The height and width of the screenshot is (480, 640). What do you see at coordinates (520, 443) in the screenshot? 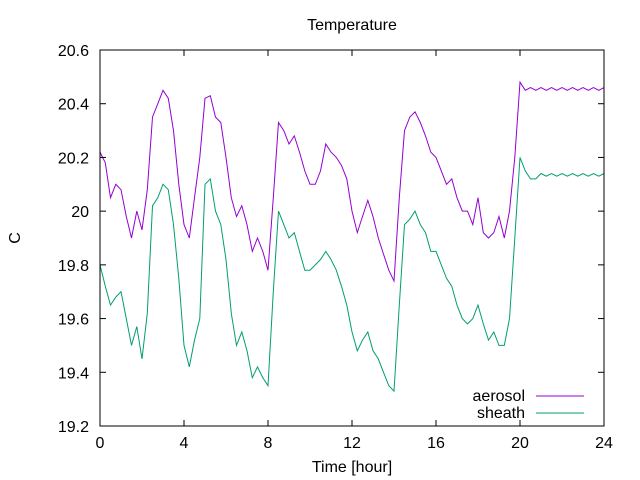
I see `x-tick-label: 20` at bounding box center [520, 443].